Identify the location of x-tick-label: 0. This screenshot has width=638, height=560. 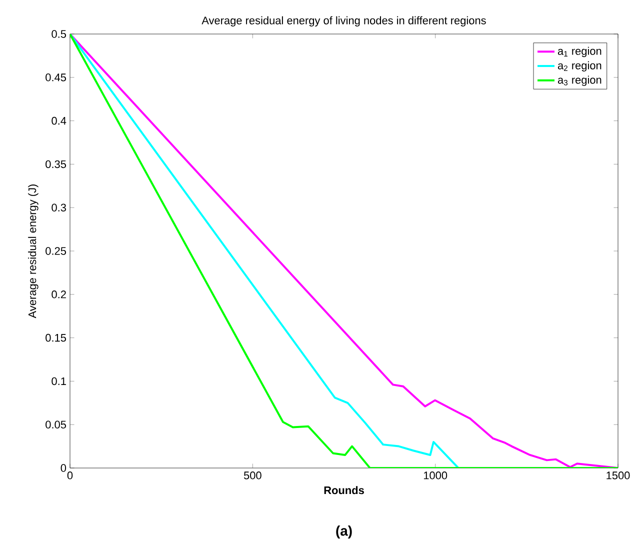
(70, 476).